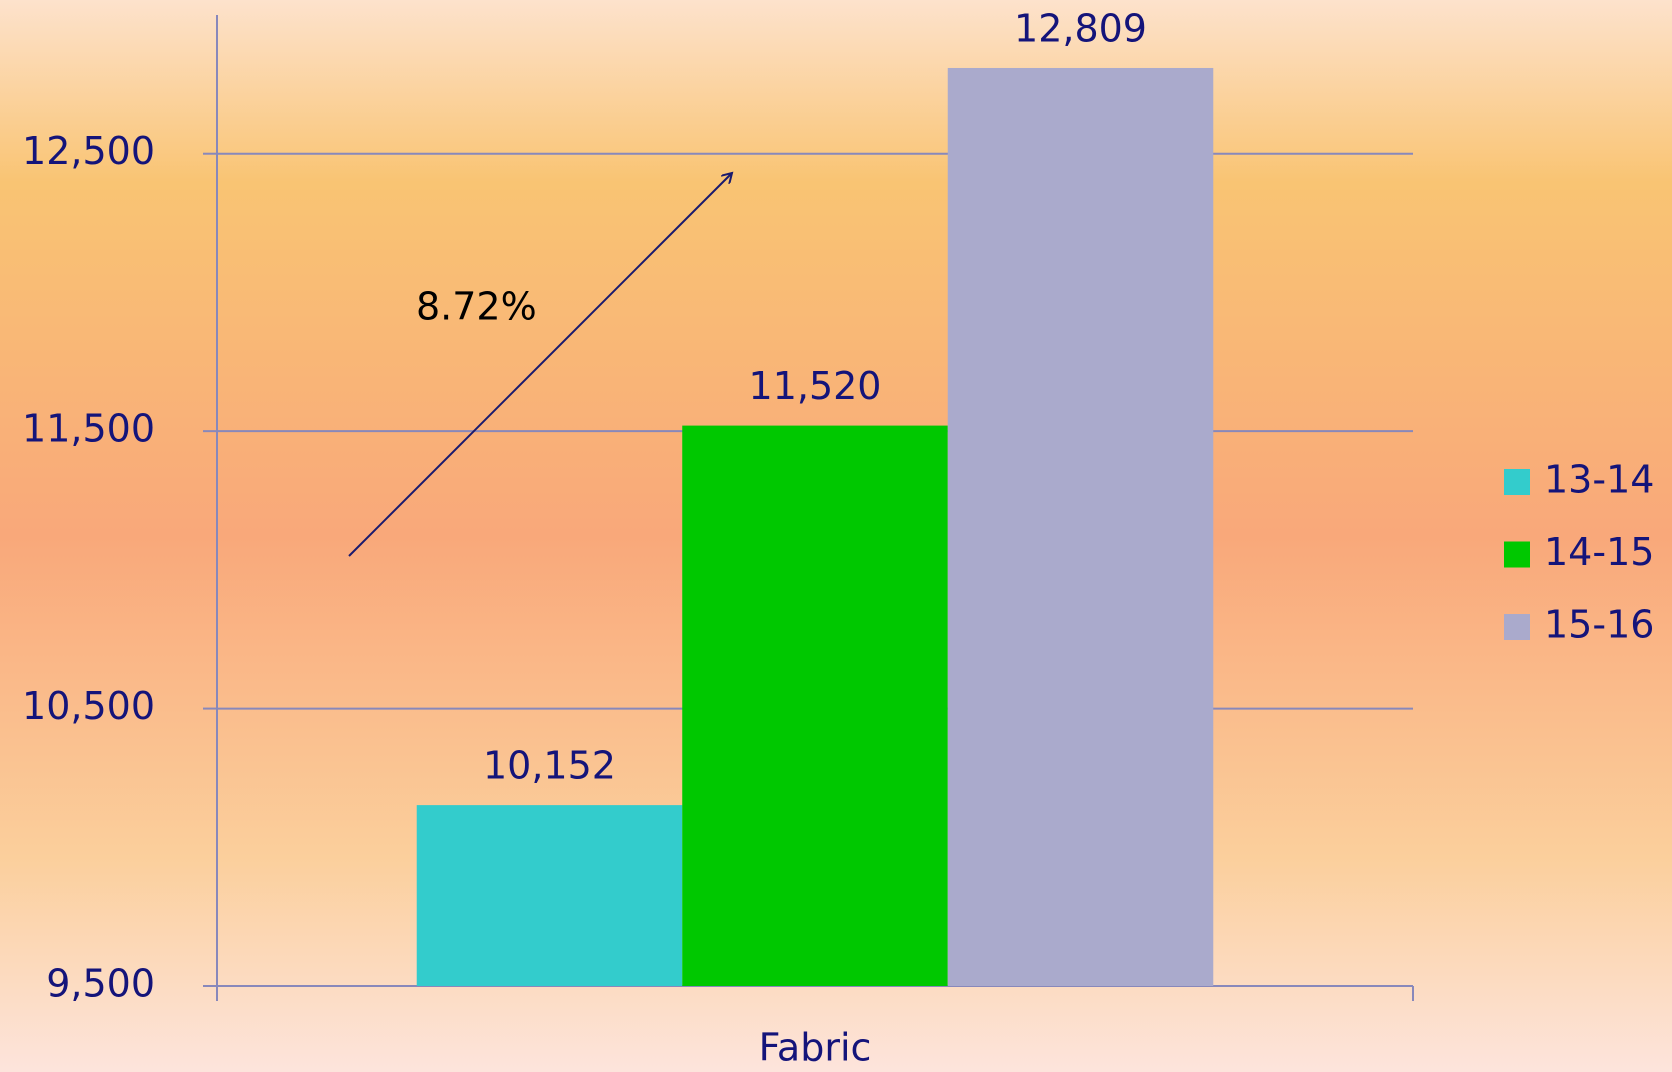  I want to click on y-tick-label: 11,500, so click(88, 429).